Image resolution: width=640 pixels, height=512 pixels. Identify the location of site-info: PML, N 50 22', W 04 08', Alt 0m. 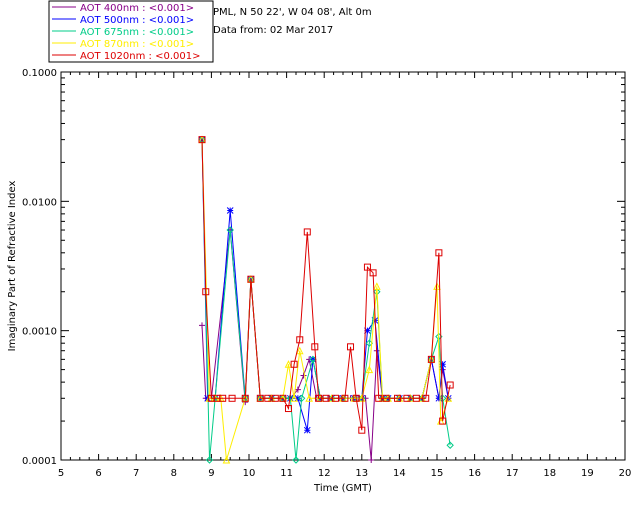
(292, 12).